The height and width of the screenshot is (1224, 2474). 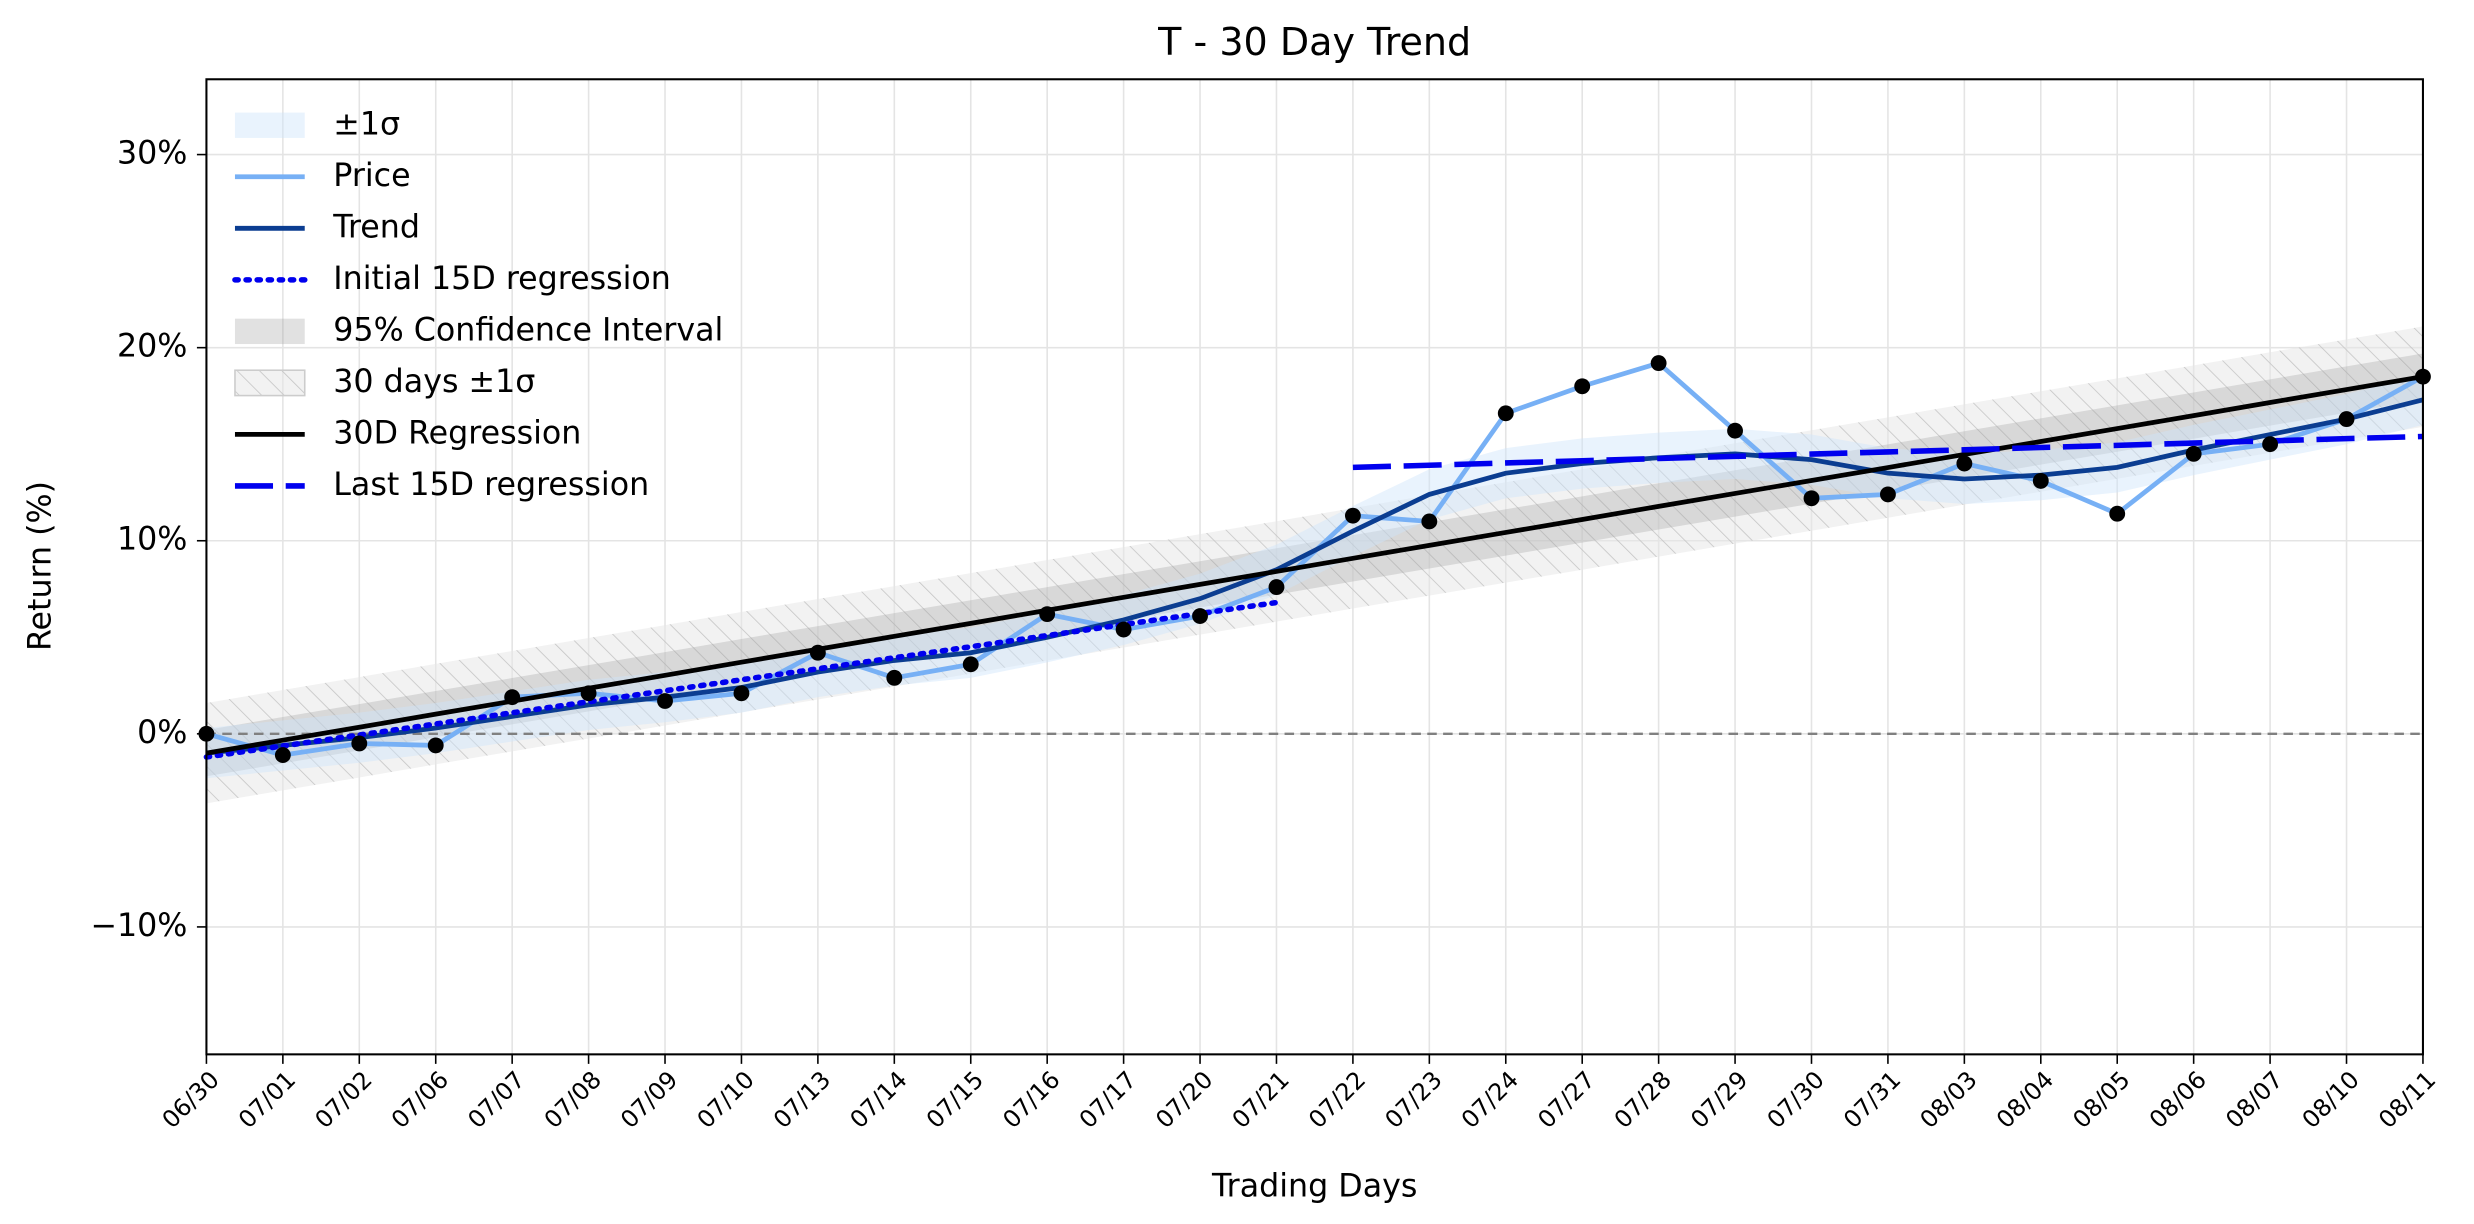 What do you see at coordinates (2407, 1100) in the screenshot?
I see `x-tick-label: 08/11` at bounding box center [2407, 1100].